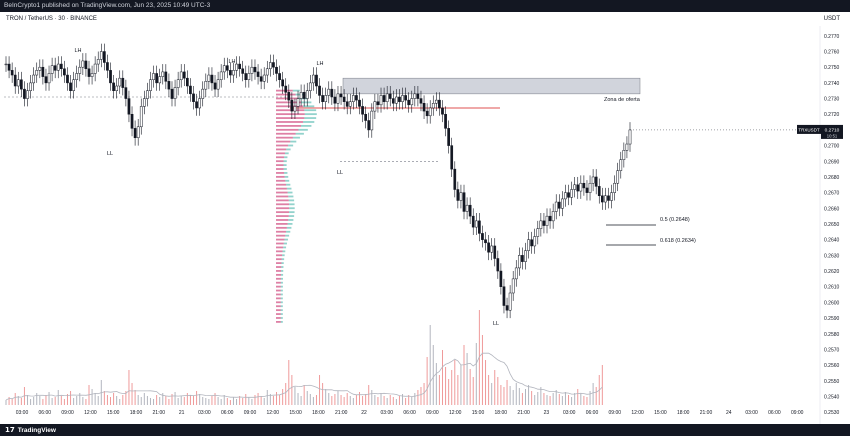  I want to click on x-tick-label: 22, so click(364, 413).